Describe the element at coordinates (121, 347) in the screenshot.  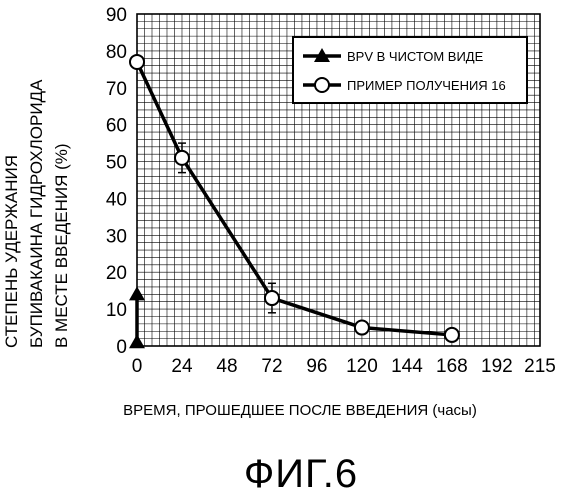
I see `y-tick-label: 0` at that location.